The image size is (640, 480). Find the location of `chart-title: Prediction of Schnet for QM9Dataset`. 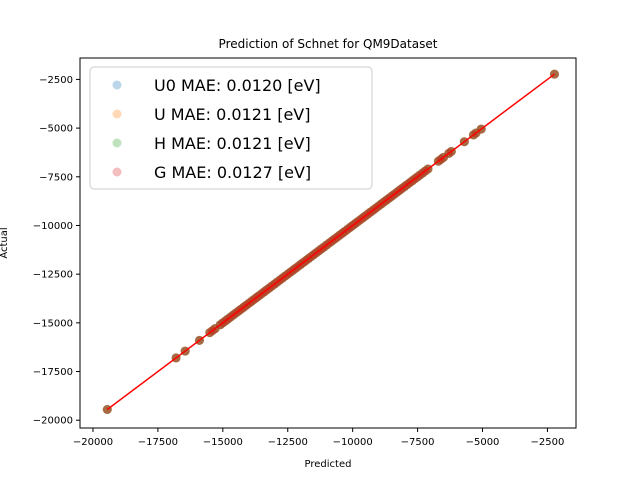

chart-title: Prediction of Schnet for QM9Dataset is located at coordinates (328, 44).